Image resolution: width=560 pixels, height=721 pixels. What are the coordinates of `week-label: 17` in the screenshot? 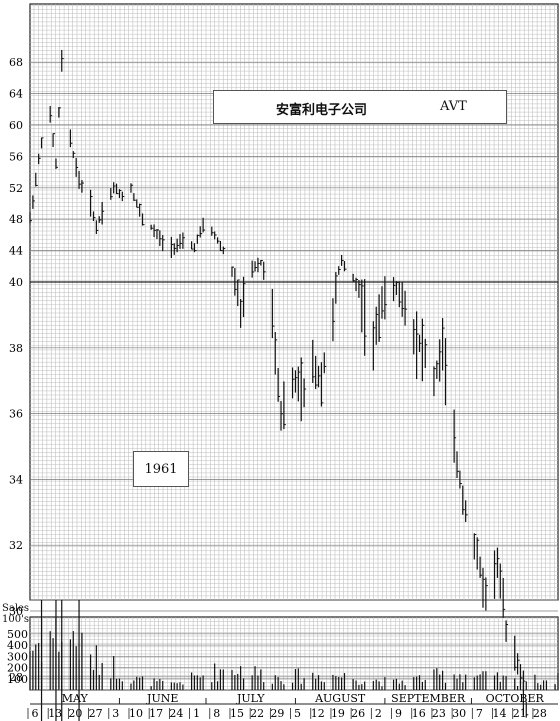 It's located at (156, 713).